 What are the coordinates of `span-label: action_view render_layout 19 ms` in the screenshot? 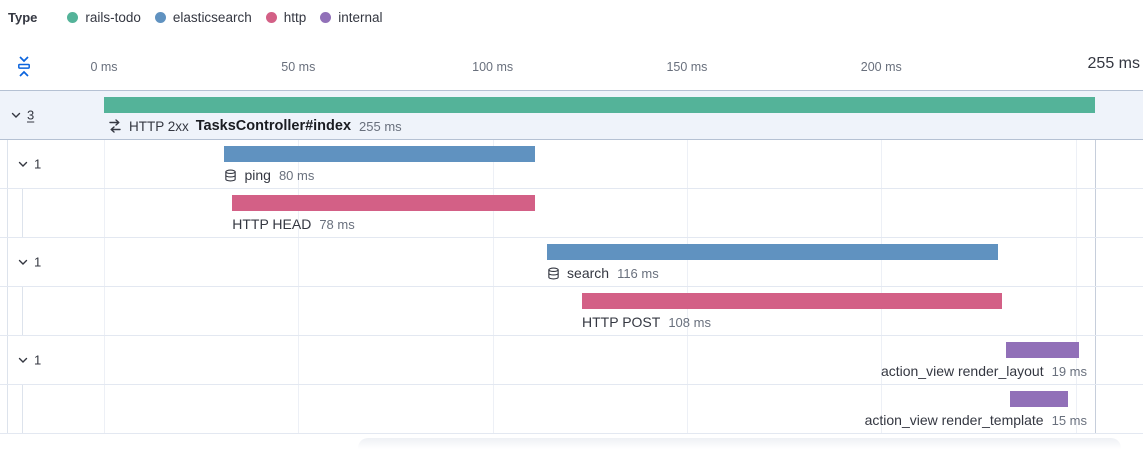 It's located at (984, 371).